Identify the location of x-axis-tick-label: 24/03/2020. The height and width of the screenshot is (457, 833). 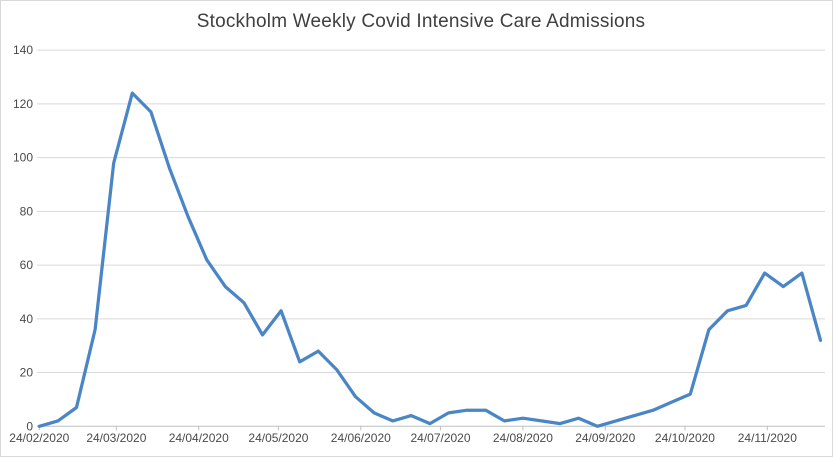
(116, 438).